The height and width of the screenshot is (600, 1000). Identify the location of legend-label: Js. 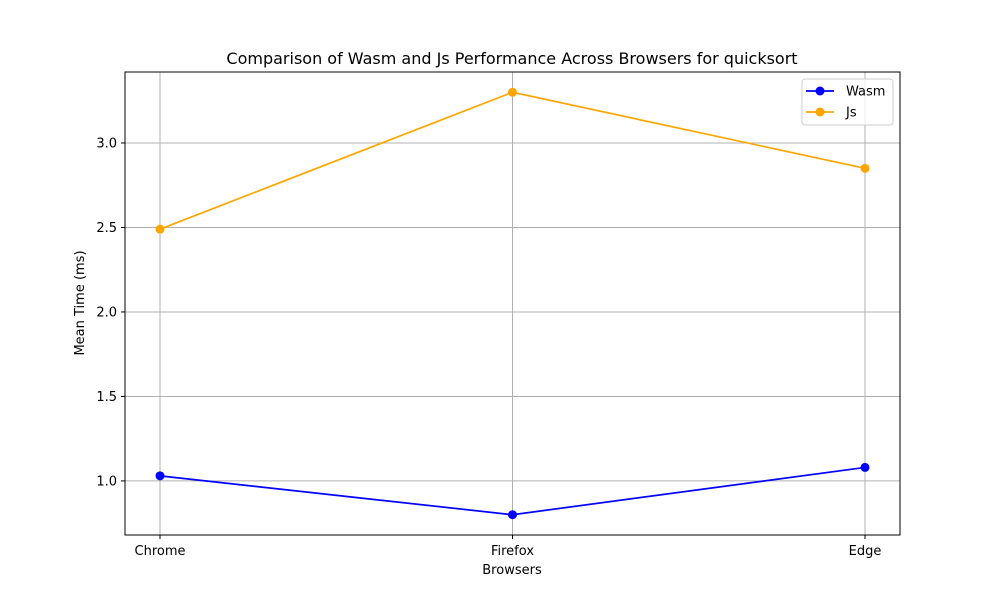
(851, 113).